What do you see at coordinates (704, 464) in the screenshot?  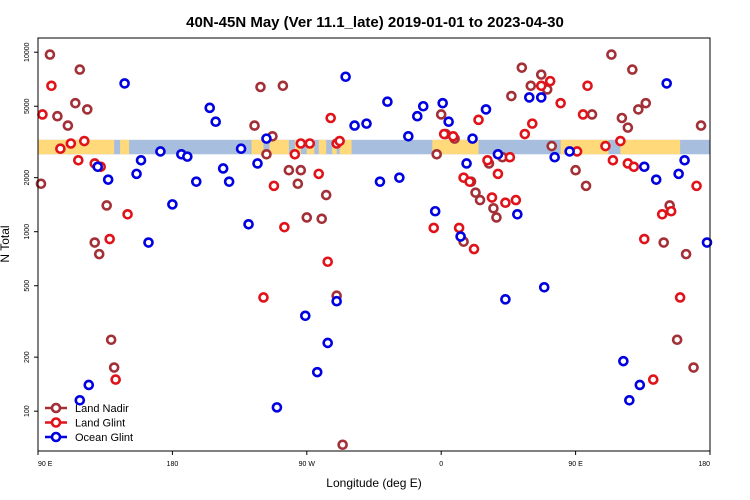 I see `x-tick-label: 180` at bounding box center [704, 464].